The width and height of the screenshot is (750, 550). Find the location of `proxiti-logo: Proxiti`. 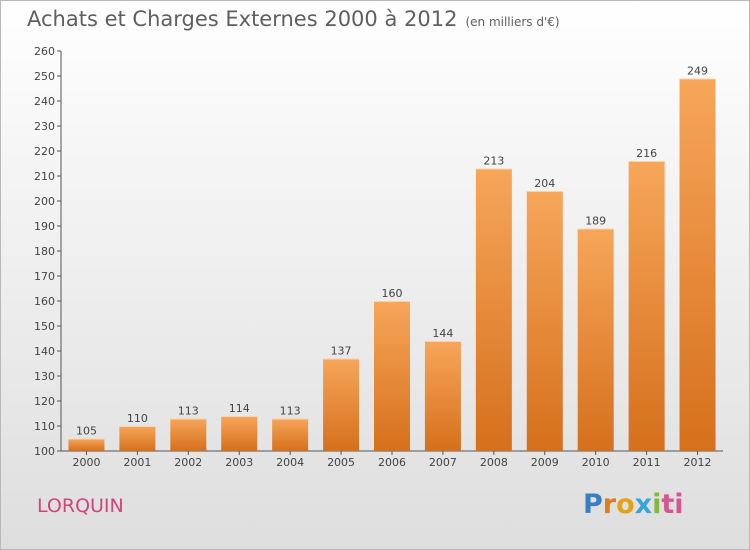

proxiti-logo: Proxiti is located at coordinates (633, 504).